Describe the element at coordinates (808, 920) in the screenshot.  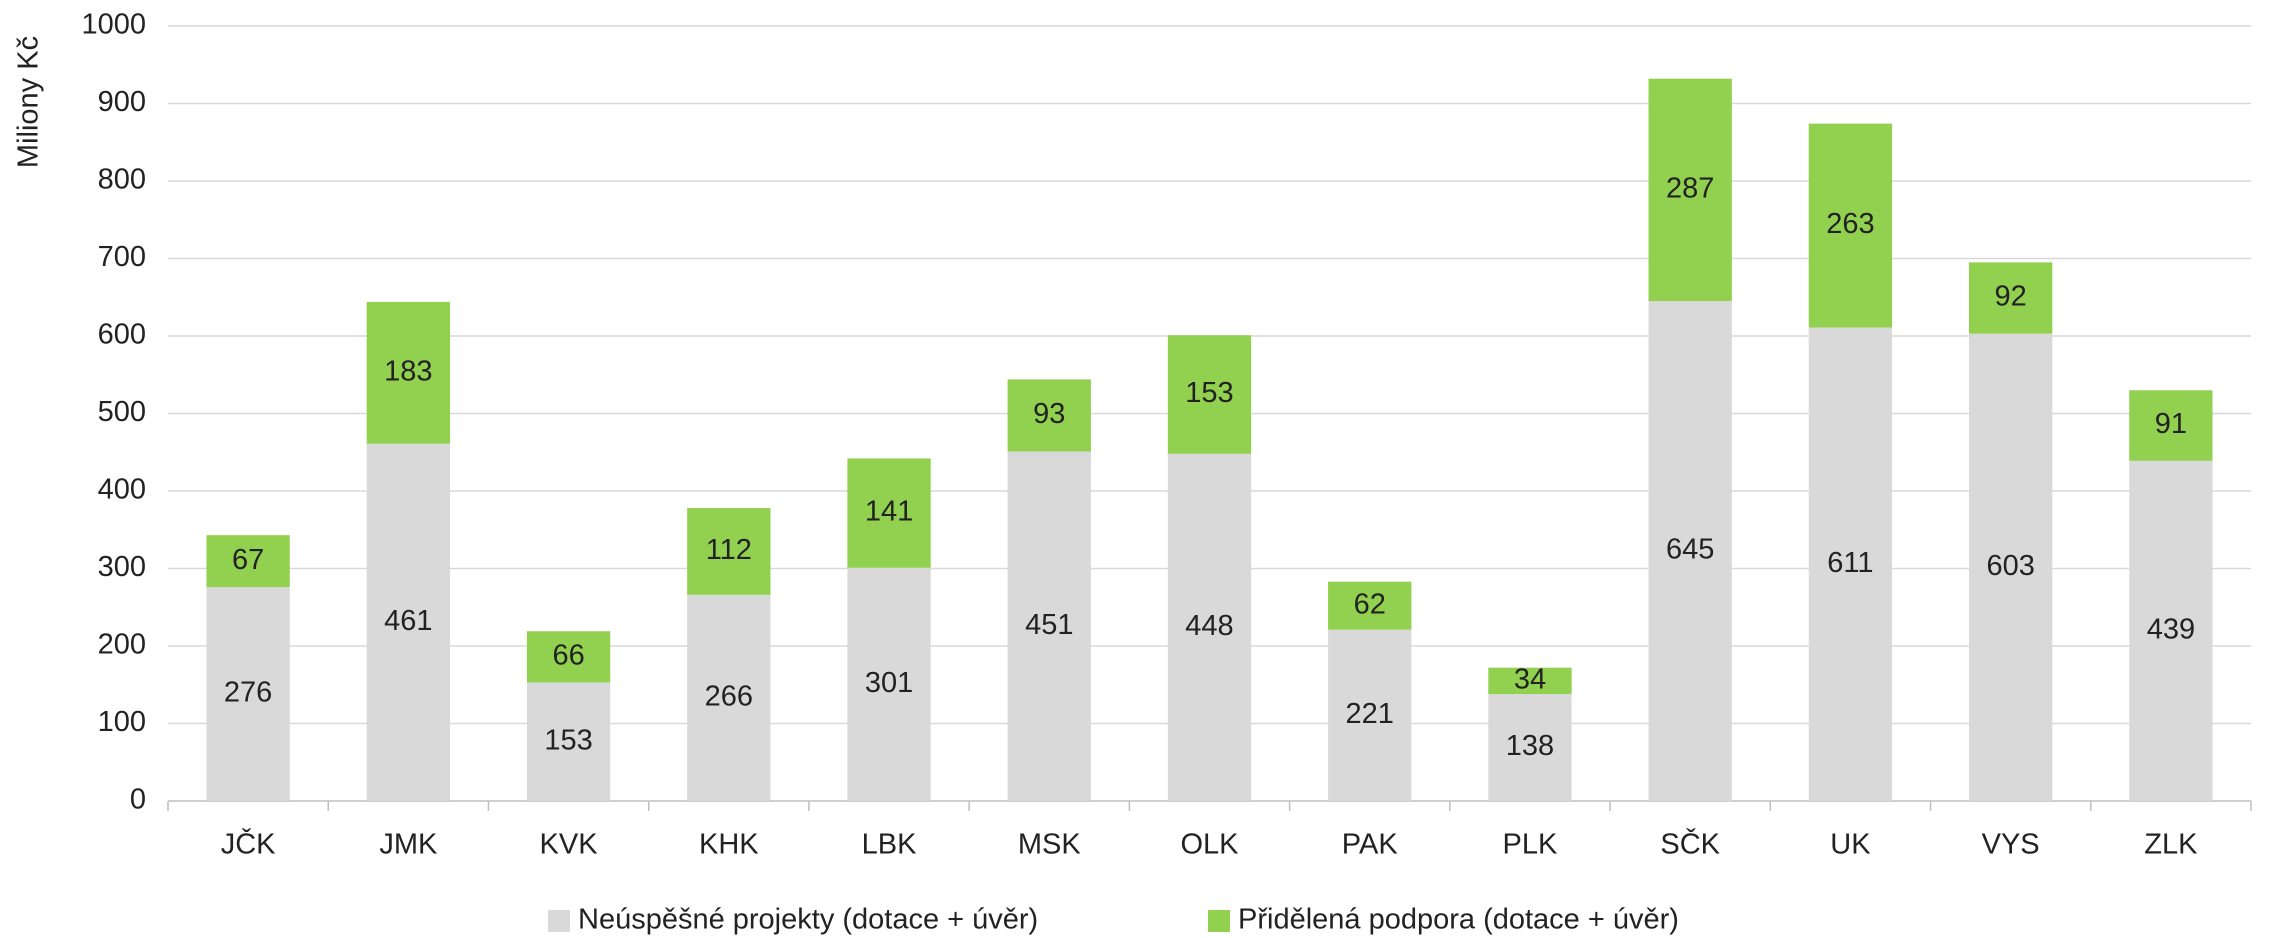
I see `legend-label: Neúspěšné projekty (dotace + úvěr)` at that location.